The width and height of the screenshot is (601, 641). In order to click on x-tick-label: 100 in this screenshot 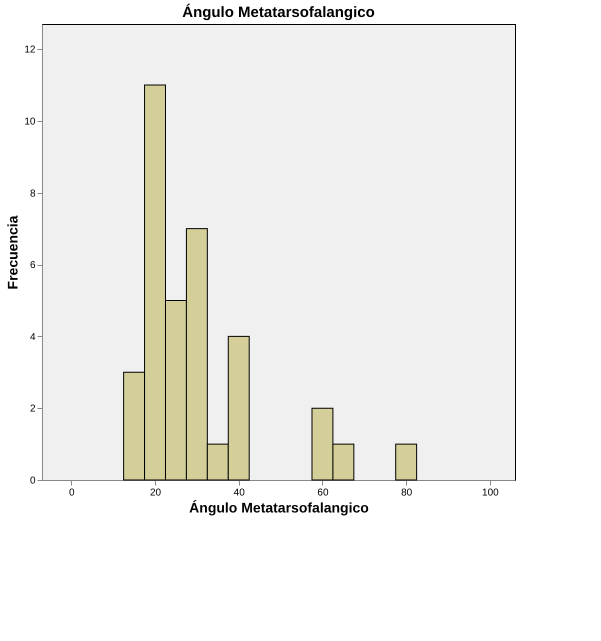, I will do `click(491, 493)`.